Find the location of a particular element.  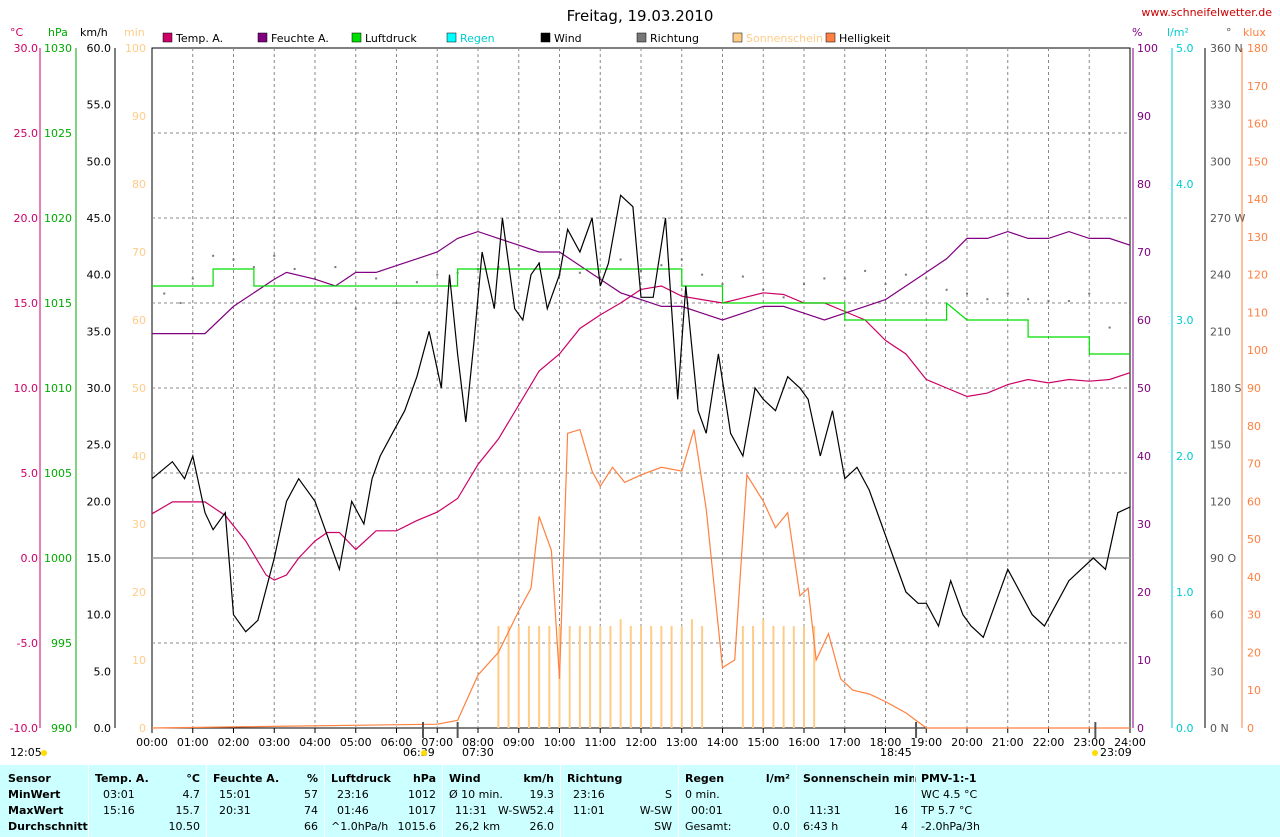

axis-tick-label: 140 is located at coordinates (1257, 199).